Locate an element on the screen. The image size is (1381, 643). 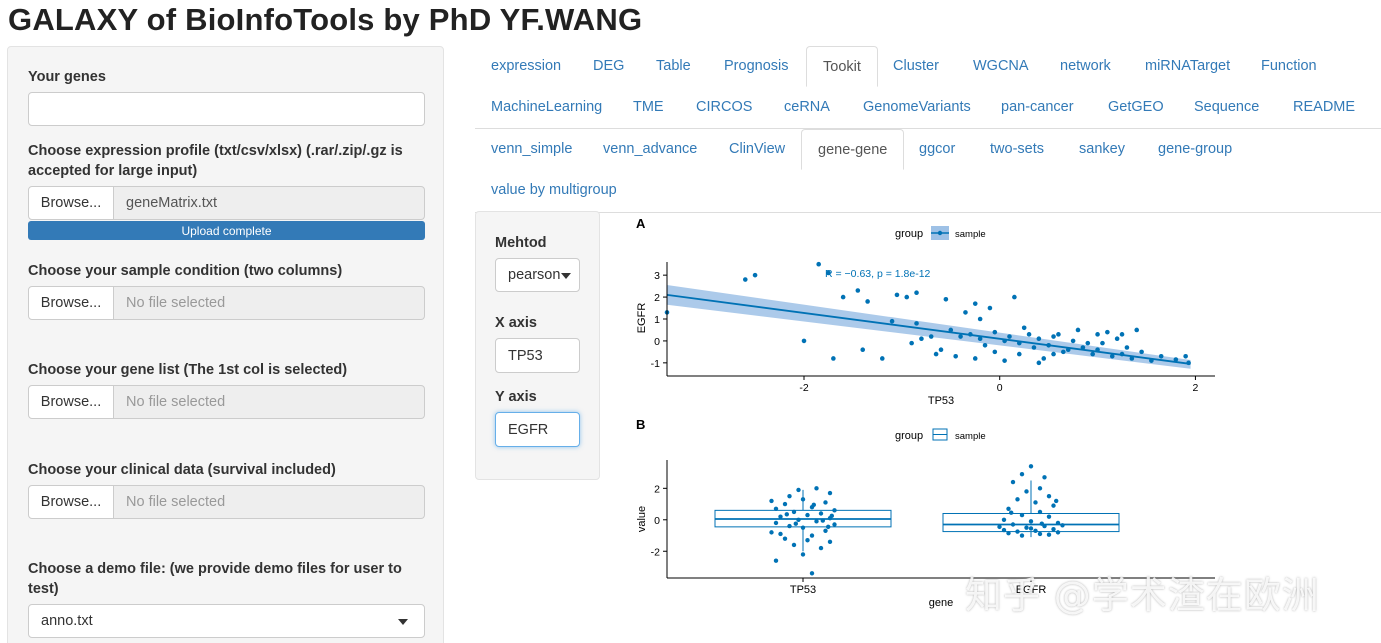
subtab-value-by-multigroup: value by multigroup is located at coordinates (554, 190).